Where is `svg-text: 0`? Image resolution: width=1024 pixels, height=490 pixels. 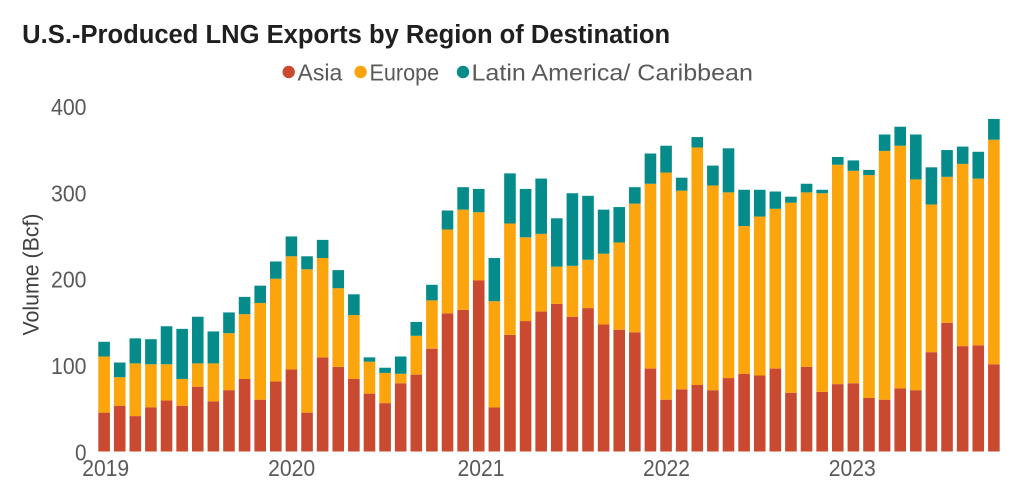 svg-text: 0 is located at coordinates (81, 452).